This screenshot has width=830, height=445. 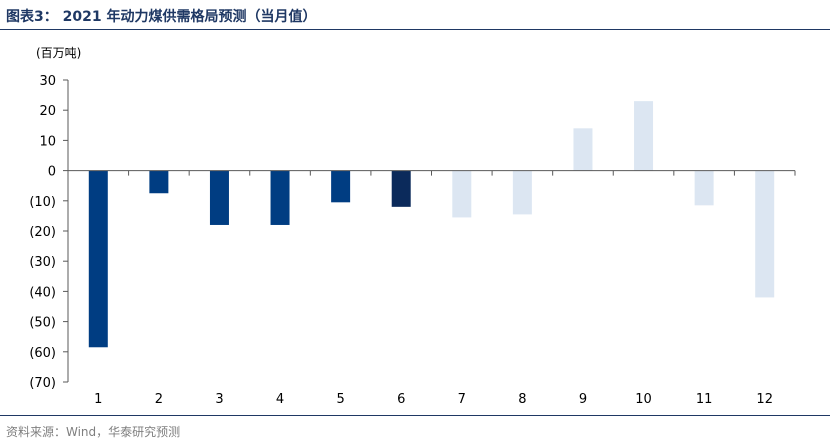 I want to click on chart-title: 图表3： 2021 年动力煤供需格局预测（当月值）, so click(x=161, y=17).